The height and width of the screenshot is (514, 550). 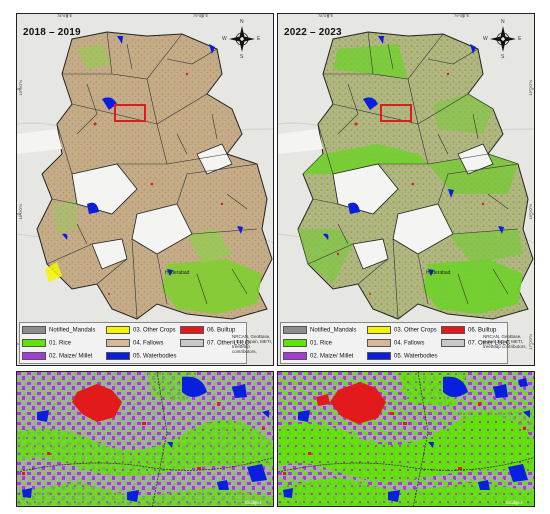 I want to click on zoom-inset-2022-2023: Siddipet, so click(x=406, y=439).